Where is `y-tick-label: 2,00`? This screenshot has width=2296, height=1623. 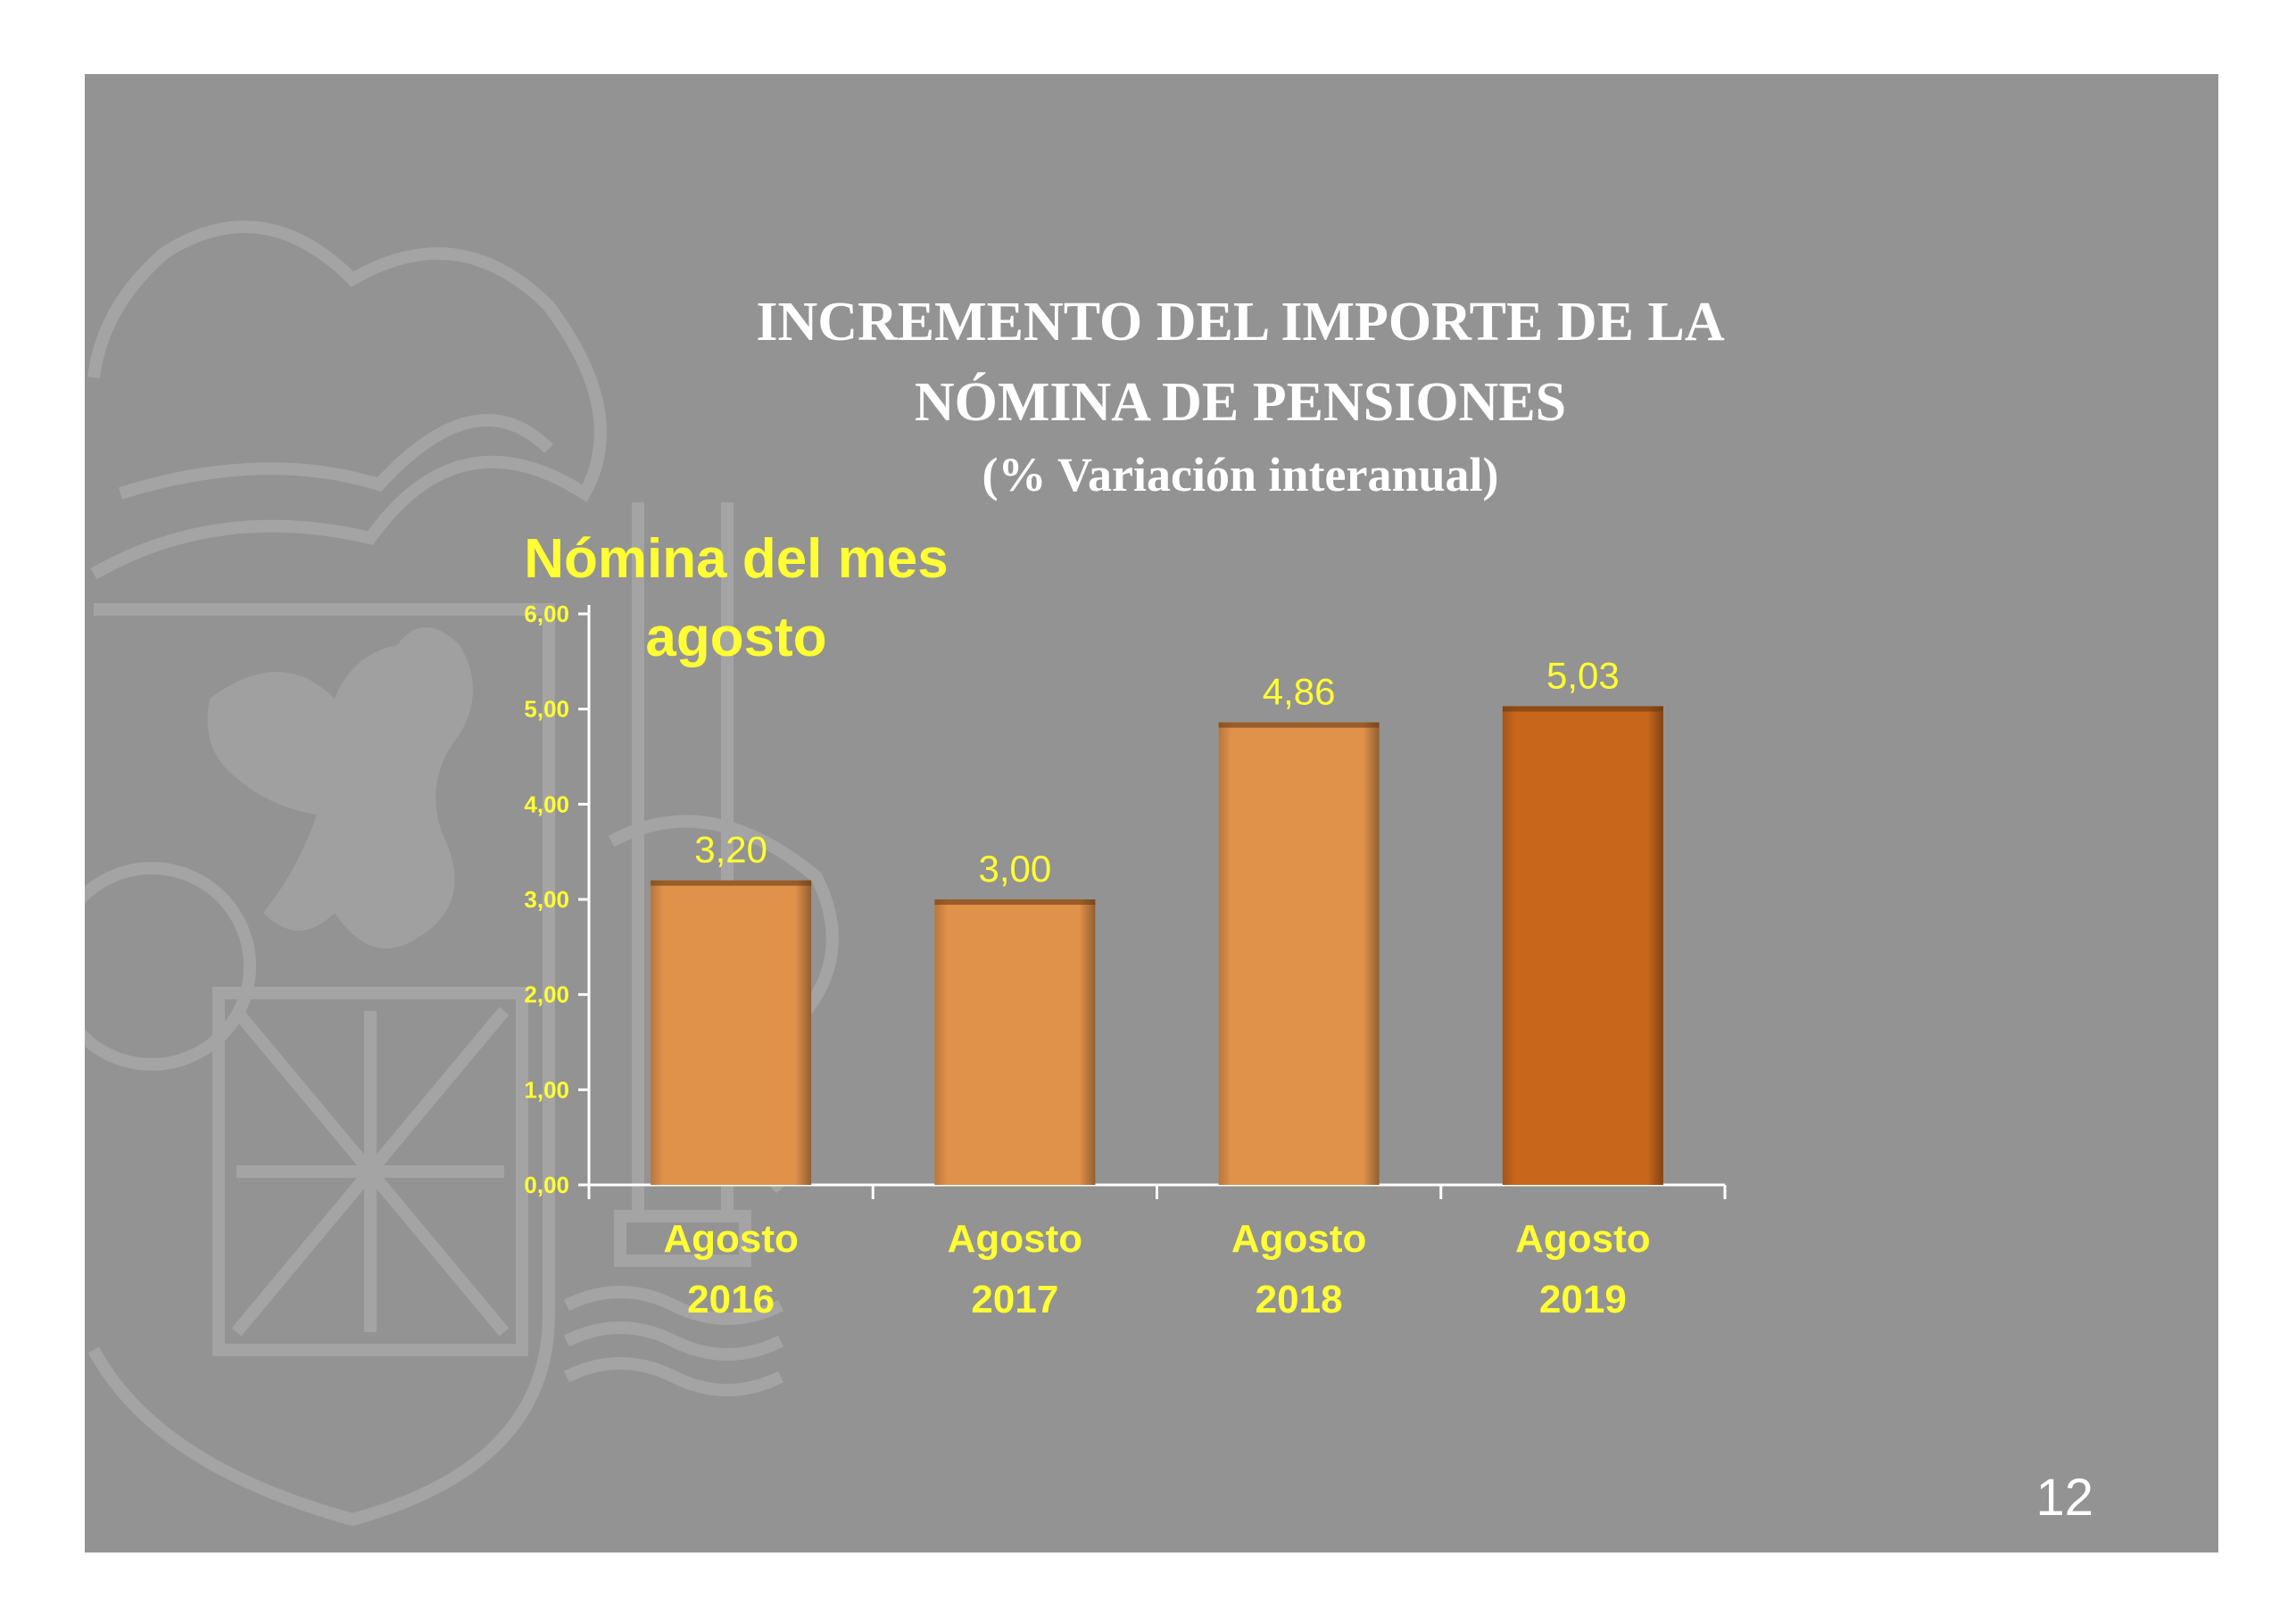 y-tick-label: 2,00 is located at coordinates (546, 994).